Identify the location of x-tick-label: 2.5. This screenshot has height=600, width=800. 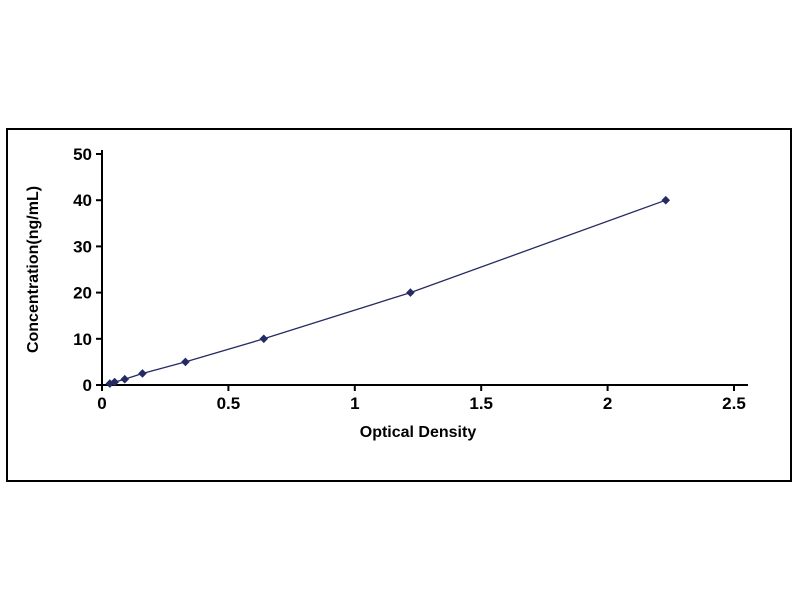
(734, 403).